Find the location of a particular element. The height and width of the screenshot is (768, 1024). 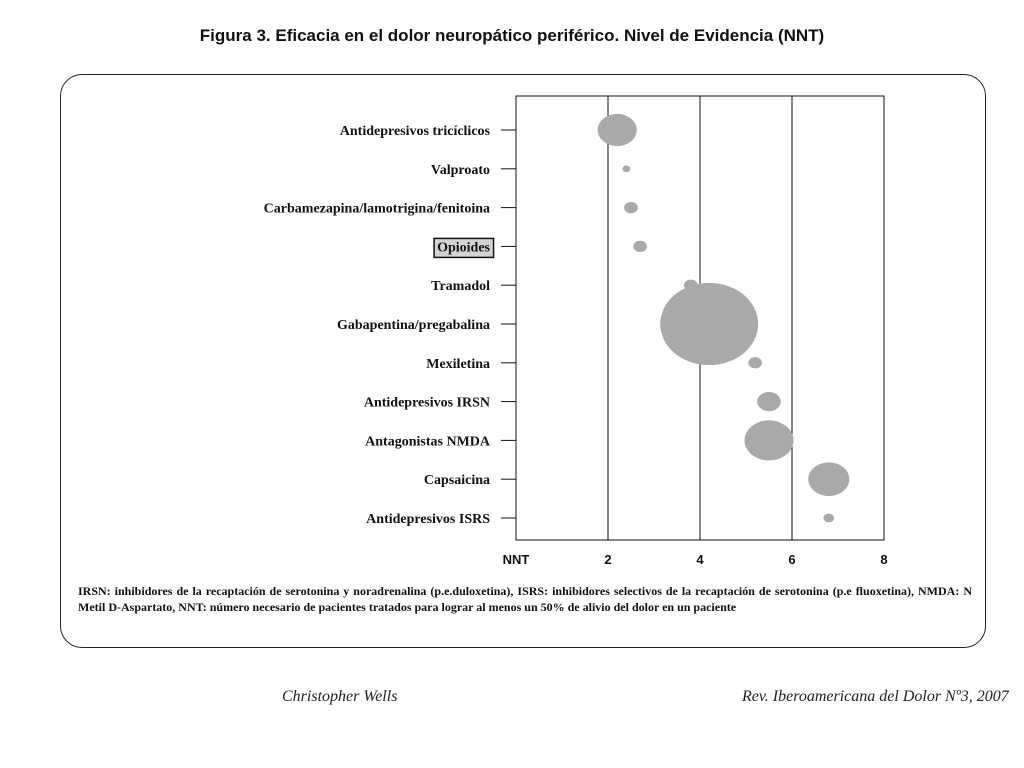

axis-layer: NNT 2 4 6 8 is located at coordinates (695, 559).